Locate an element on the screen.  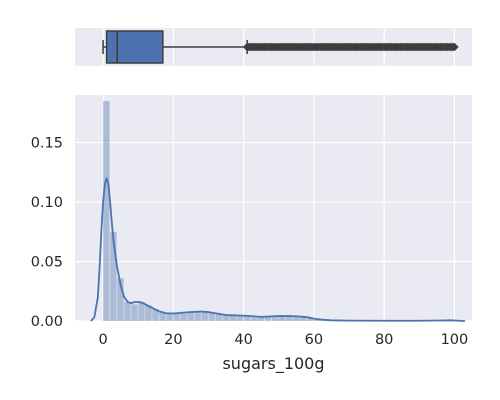
x-axis-tick-labels: 0 20 40 60 80 100 is located at coordinates (283, 340).